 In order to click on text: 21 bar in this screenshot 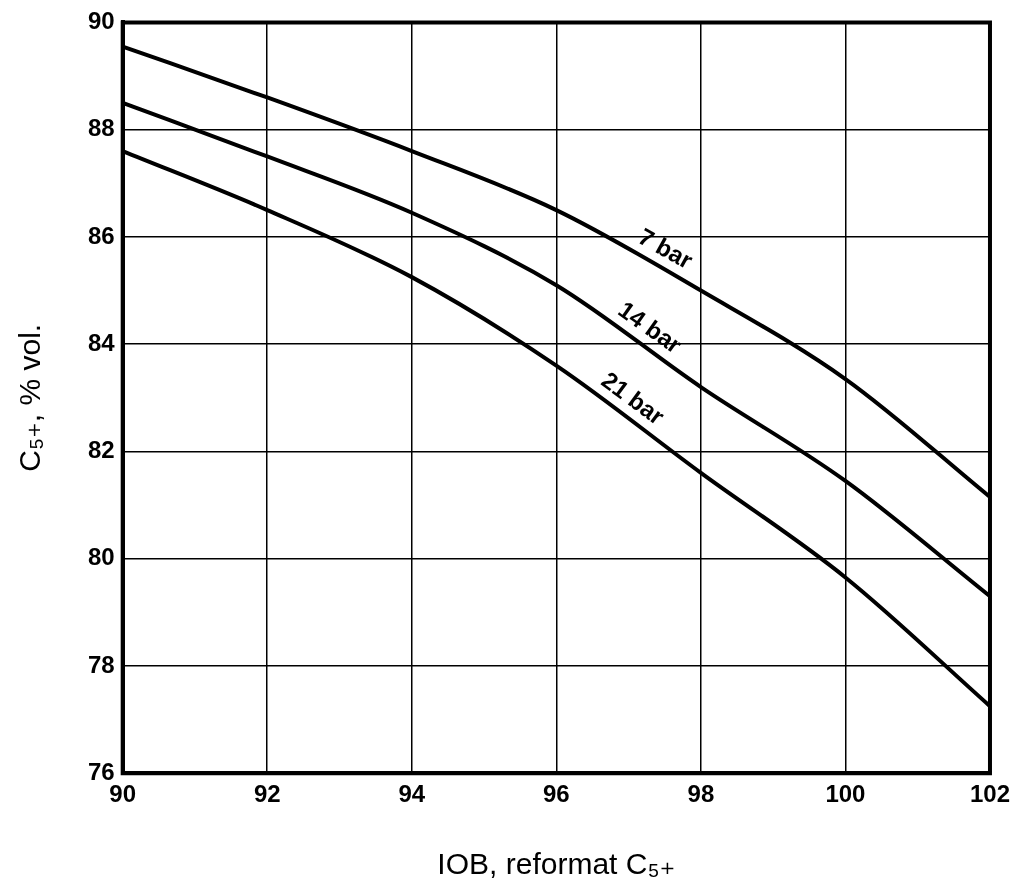, I will do `click(633, 398)`.